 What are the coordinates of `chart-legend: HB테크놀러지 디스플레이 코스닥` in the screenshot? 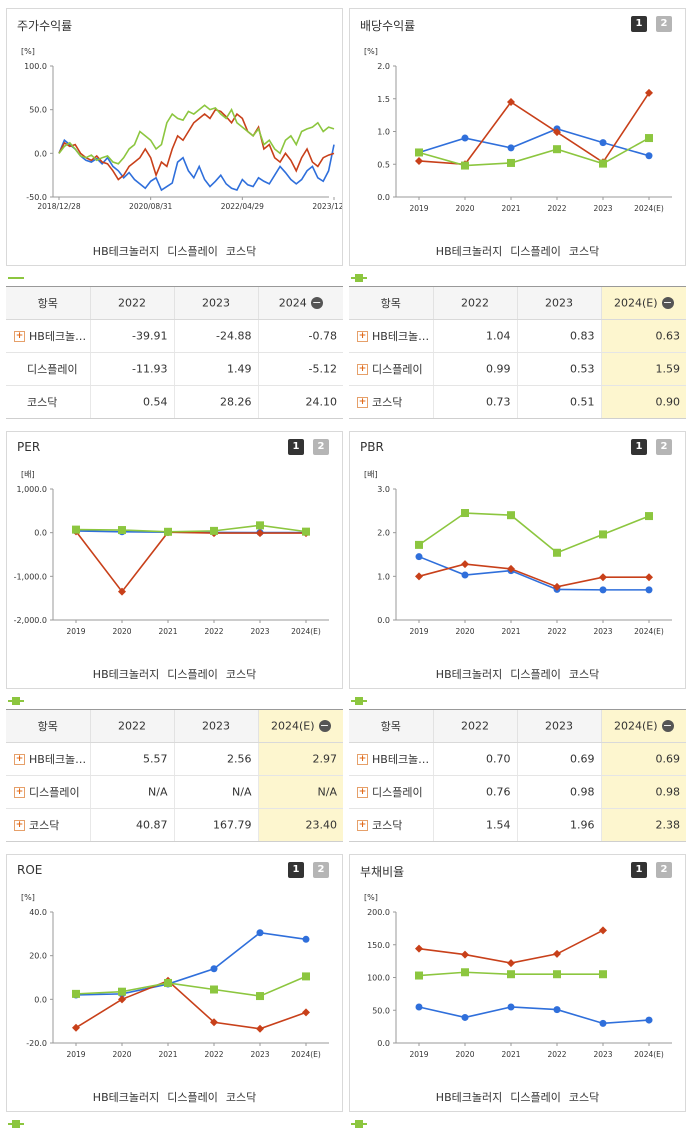 It's located at (517, 1108).